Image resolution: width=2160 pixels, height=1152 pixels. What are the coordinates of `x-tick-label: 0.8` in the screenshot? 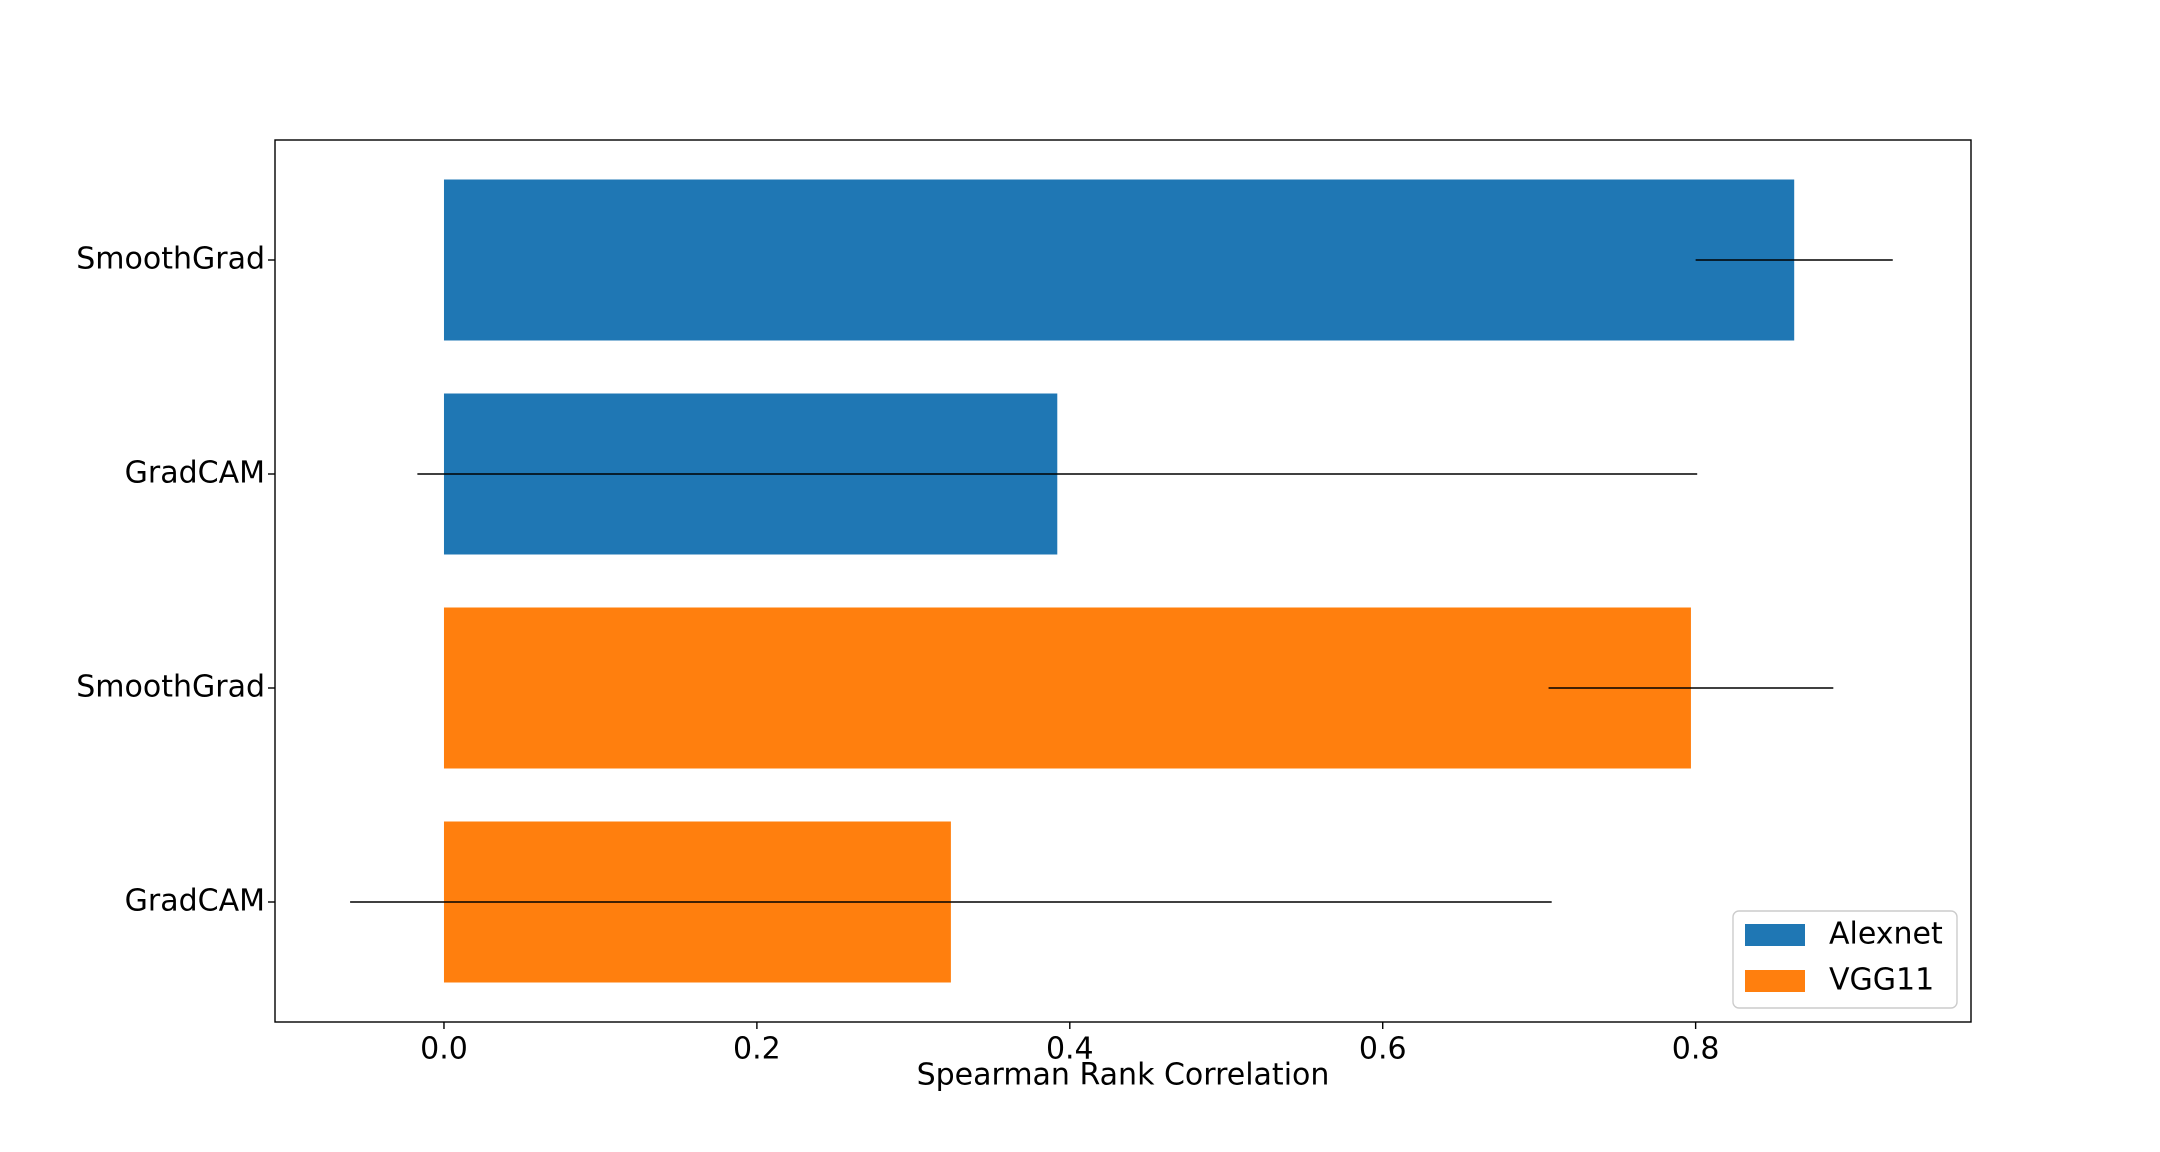 It's located at (1696, 1049).